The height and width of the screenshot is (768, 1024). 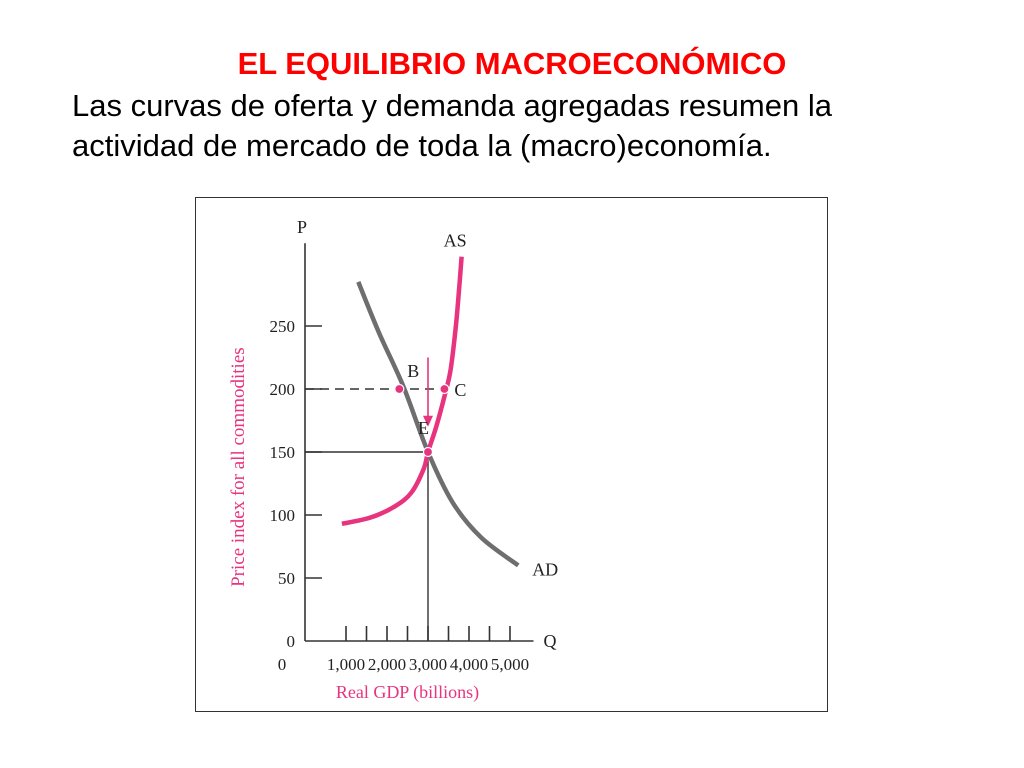 What do you see at coordinates (283, 515) in the screenshot?
I see `y-tick-label-100: 100` at bounding box center [283, 515].